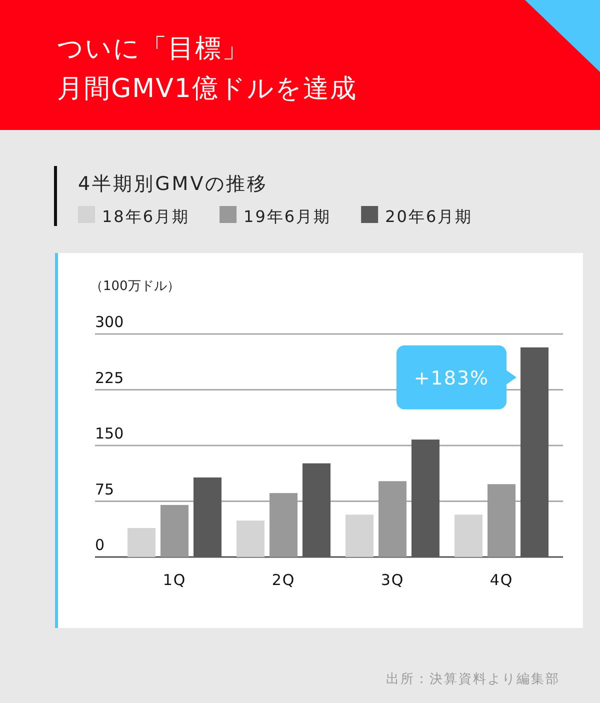  What do you see at coordinates (146, 216) in the screenshot?
I see `legend-label: 18年6月期` at bounding box center [146, 216].